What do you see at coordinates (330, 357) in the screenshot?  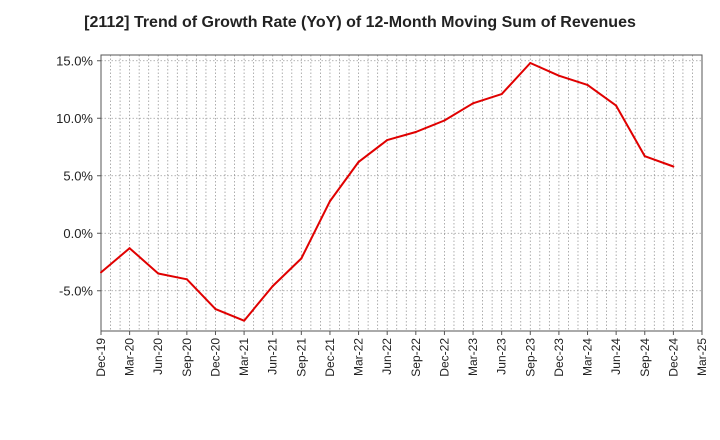 I see `x-tick-label: Dec-21` at bounding box center [330, 357].